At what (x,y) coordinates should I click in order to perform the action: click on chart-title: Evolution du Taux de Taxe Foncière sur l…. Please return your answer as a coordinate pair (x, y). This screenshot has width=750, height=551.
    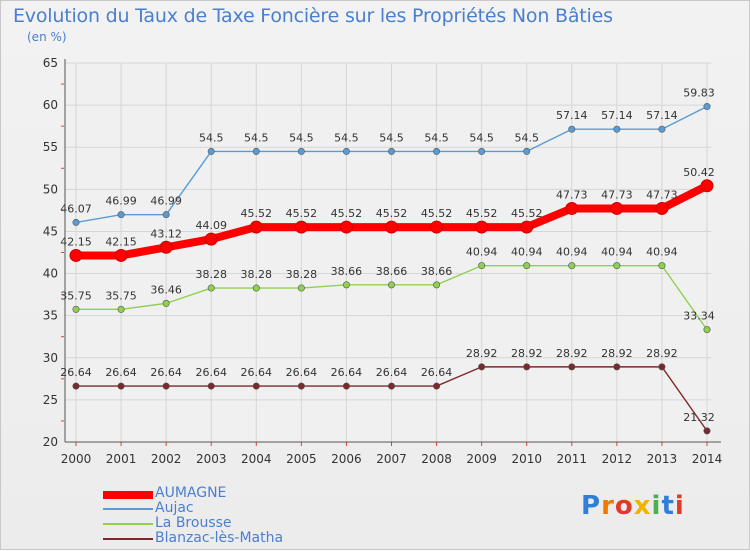
    Looking at the image, I should click on (313, 16).